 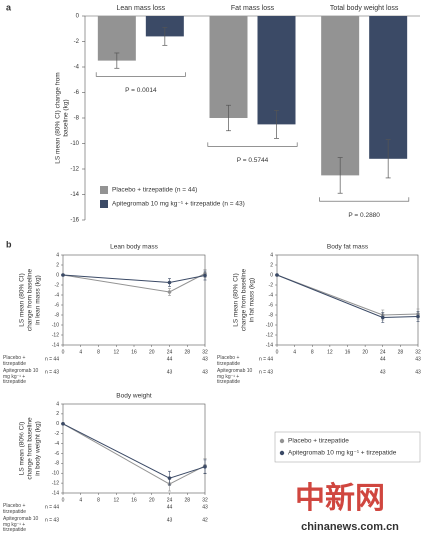 I want to click on legend-label: Placebo + tirzepatide (n = 44), so click(x=154, y=190).